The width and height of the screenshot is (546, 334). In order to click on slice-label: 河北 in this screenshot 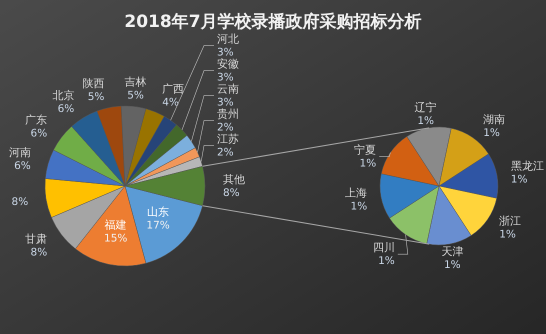, I will do `click(228, 39)`.